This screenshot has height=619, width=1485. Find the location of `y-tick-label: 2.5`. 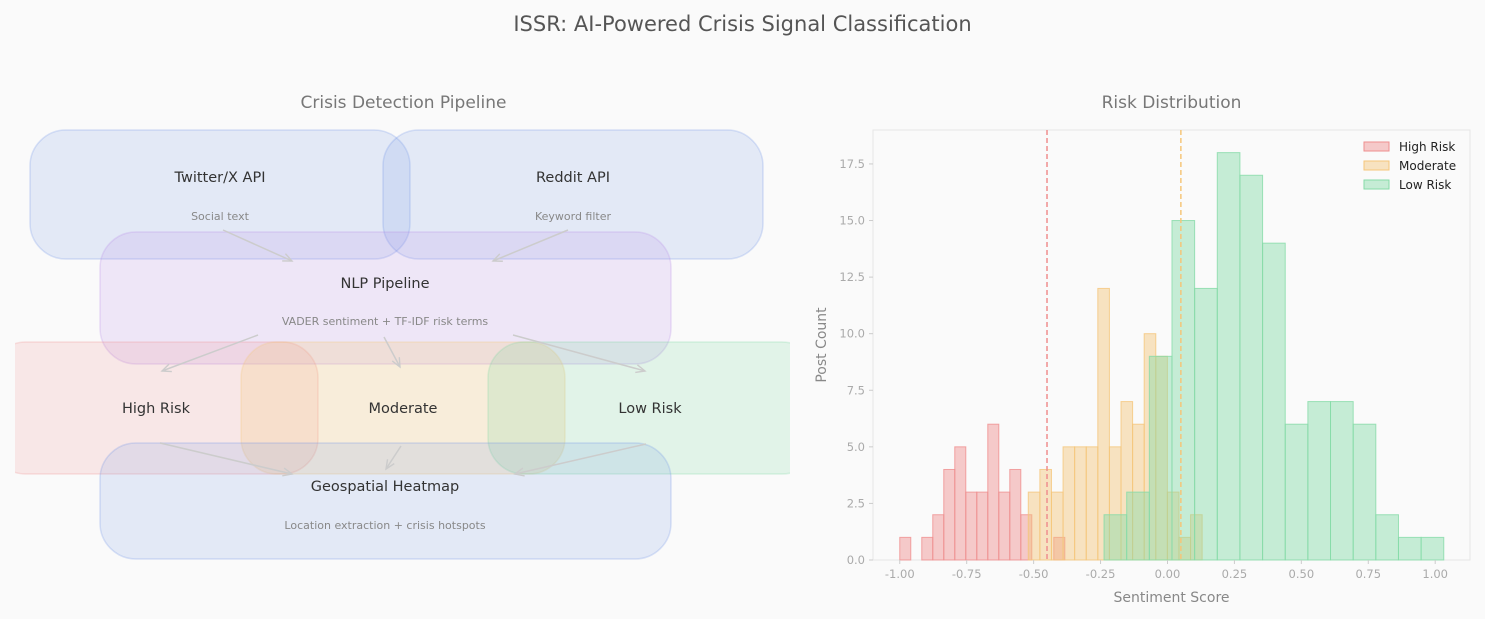

y-tick-label: 2.5 is located at coordinates (856, 503).